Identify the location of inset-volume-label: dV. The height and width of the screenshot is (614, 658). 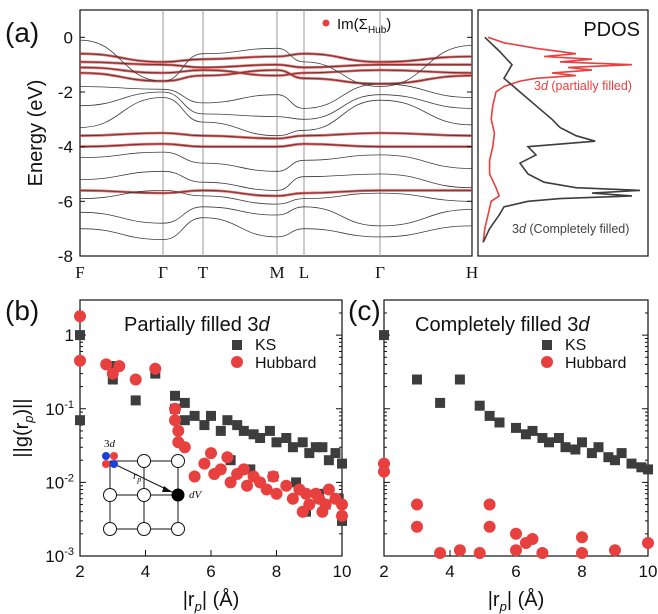
(196, 495).